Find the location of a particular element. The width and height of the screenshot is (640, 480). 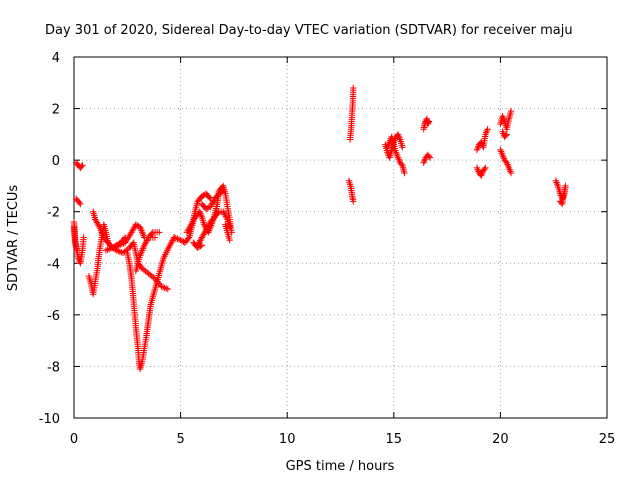

x-tick-label: 0 is located at coordinates (74, 439).